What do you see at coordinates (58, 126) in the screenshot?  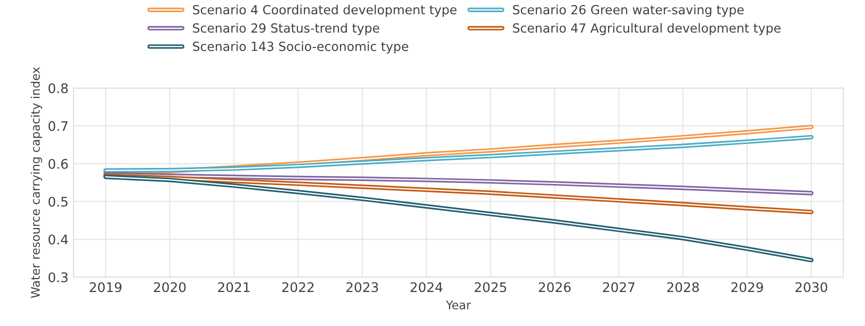 I see `y-tick-label: 0.7` at bounding box center [58, 126].